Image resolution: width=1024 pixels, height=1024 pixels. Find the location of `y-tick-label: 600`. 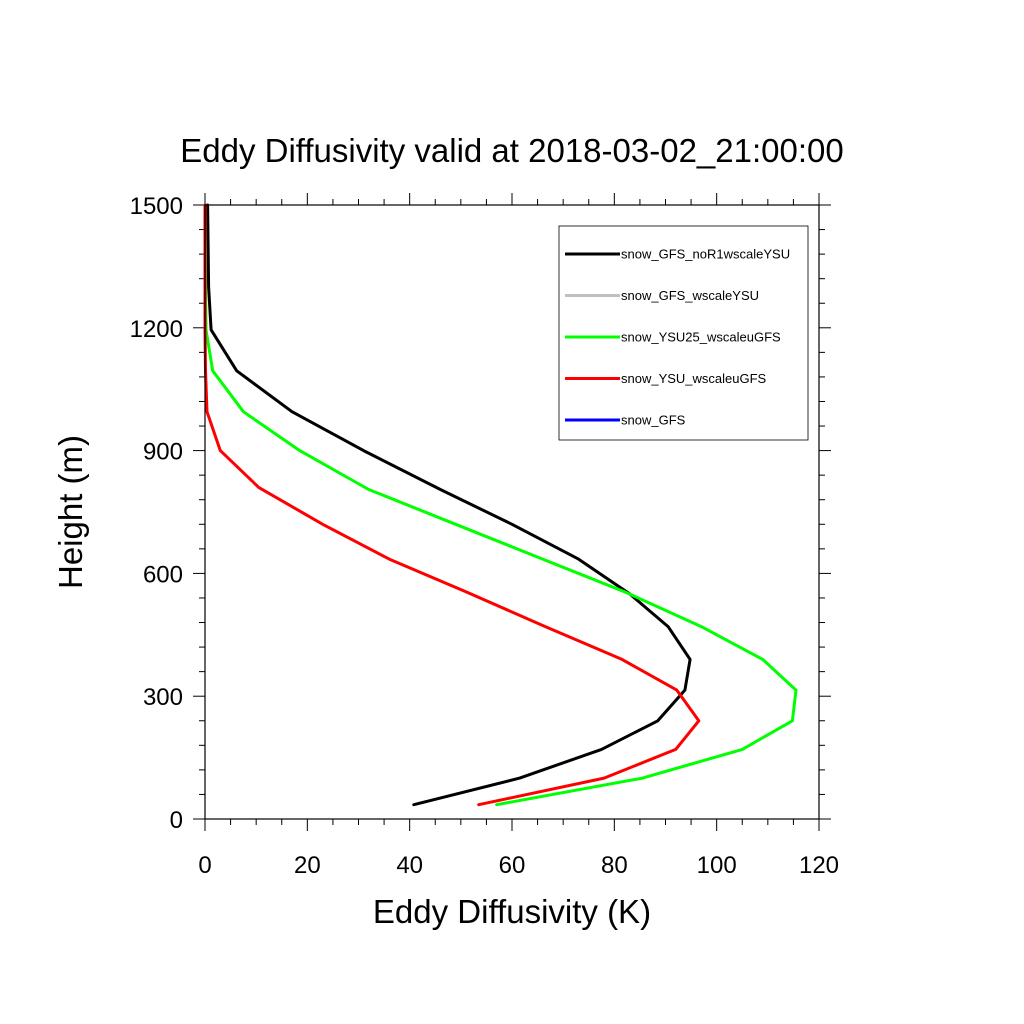

y-tick-label: 600 is located at coordinates (163, 574).